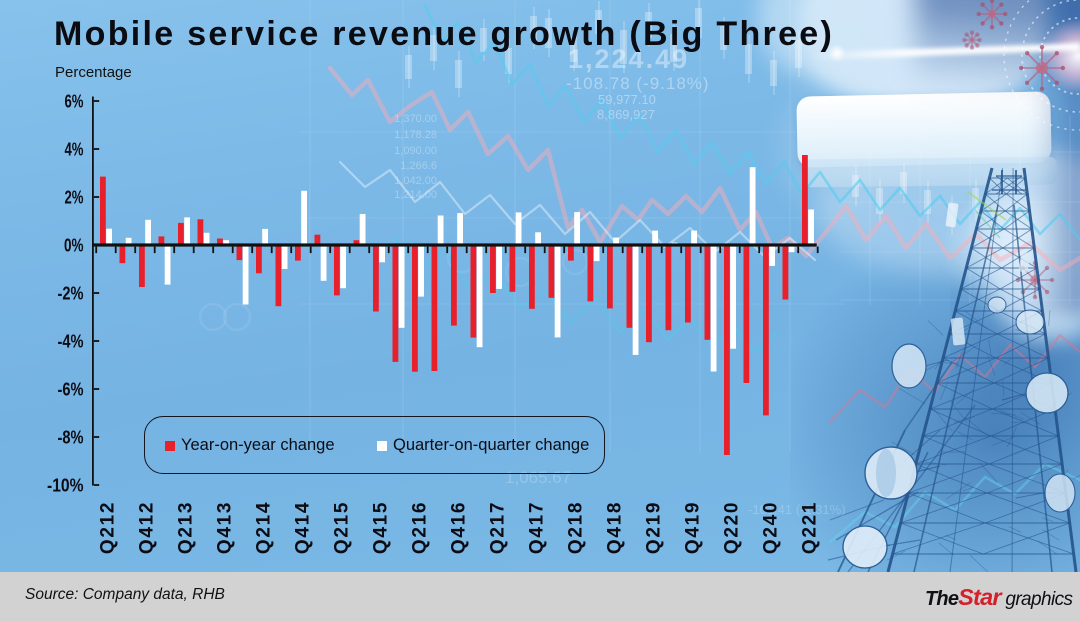  I want to click on svg-text: Q419, so click(692, 527).